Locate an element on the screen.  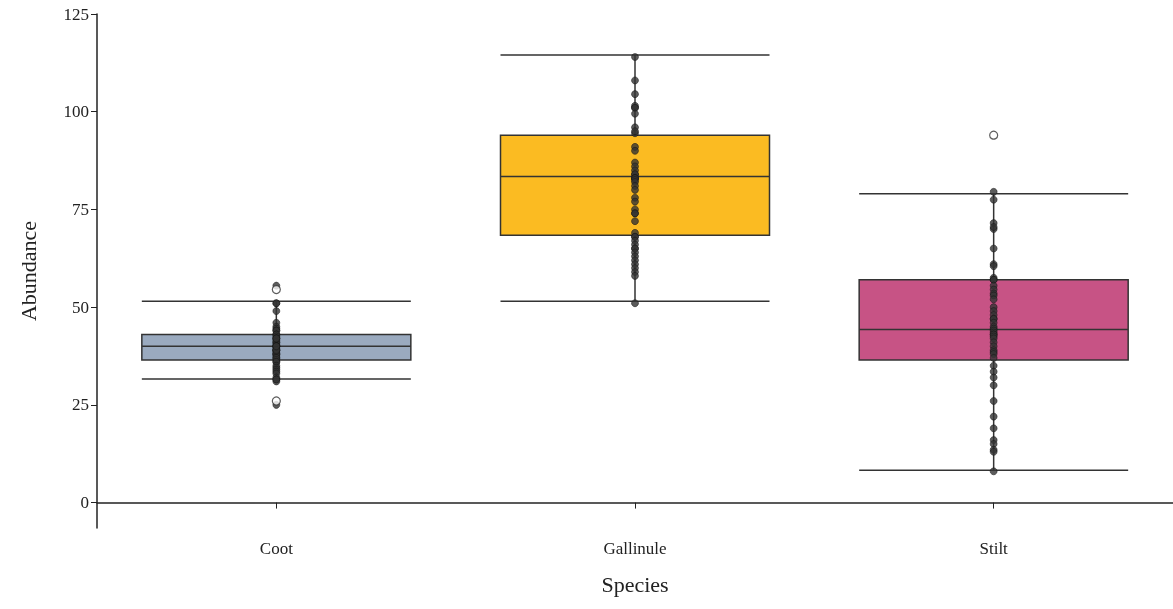
y-tick-label: 50 is located at coordinates (80, 307).